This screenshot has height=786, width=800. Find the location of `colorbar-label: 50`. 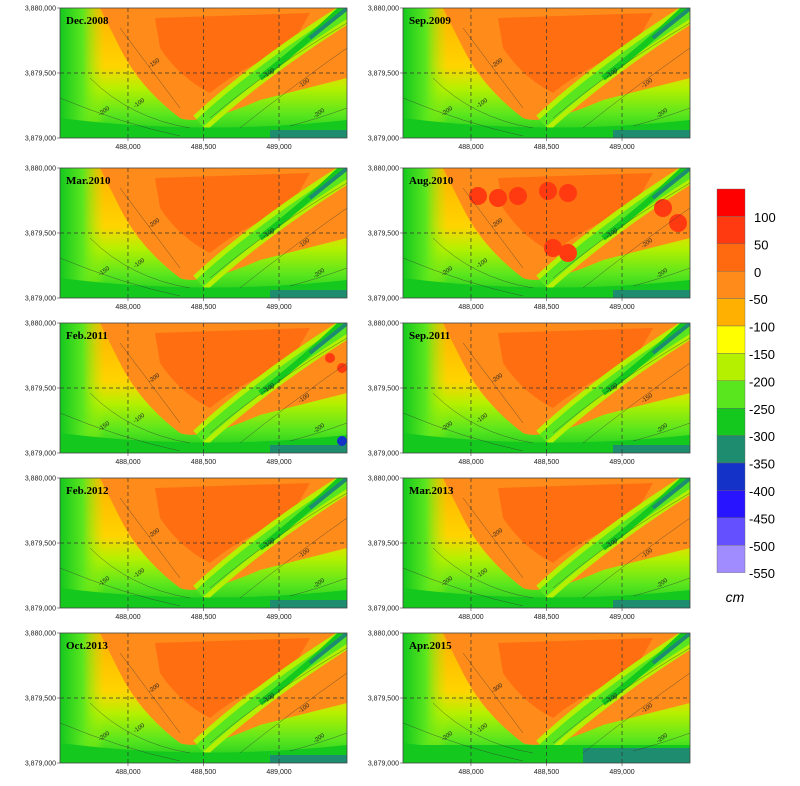

colorbar-label: 50 is located at coordinates (761, 244).